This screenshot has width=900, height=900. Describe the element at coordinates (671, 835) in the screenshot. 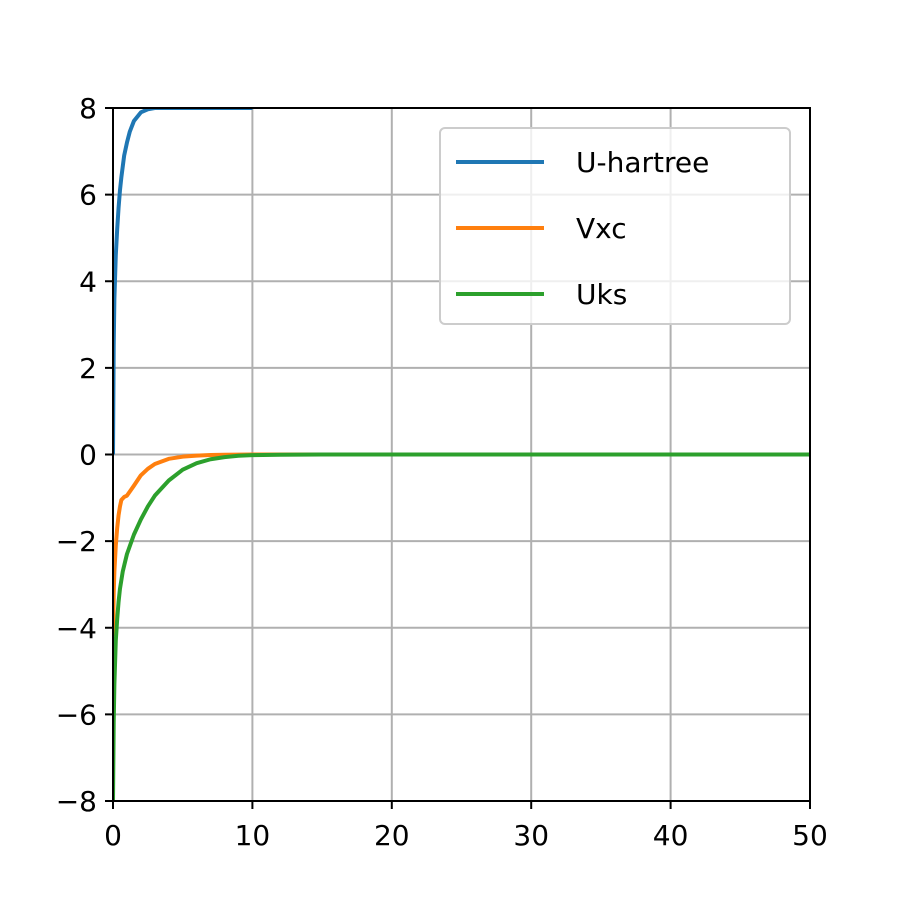

I see `x-tick-label: 40` at that location.